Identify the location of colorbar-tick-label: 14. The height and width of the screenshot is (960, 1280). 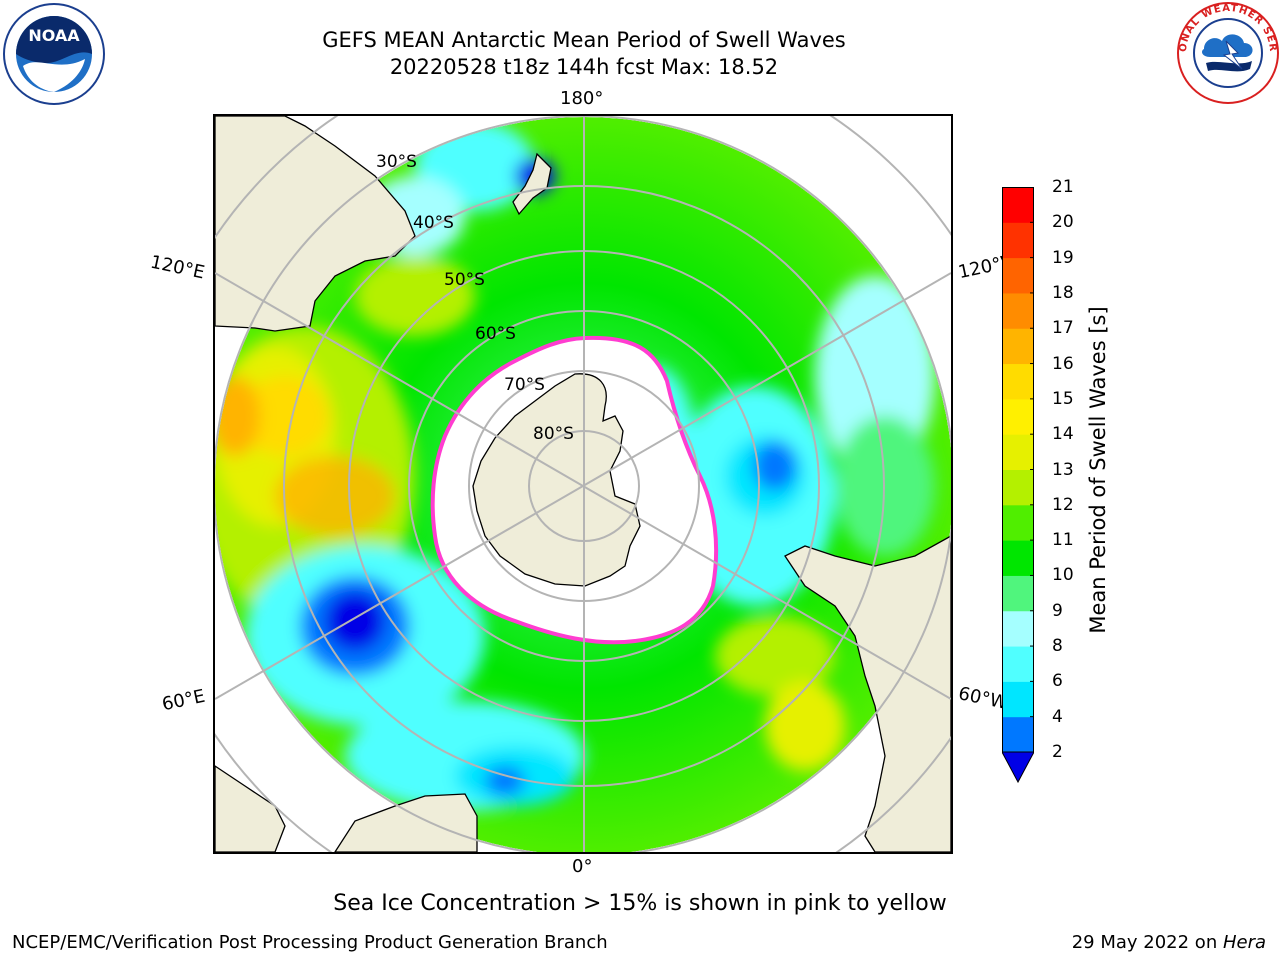
(1063, 434).